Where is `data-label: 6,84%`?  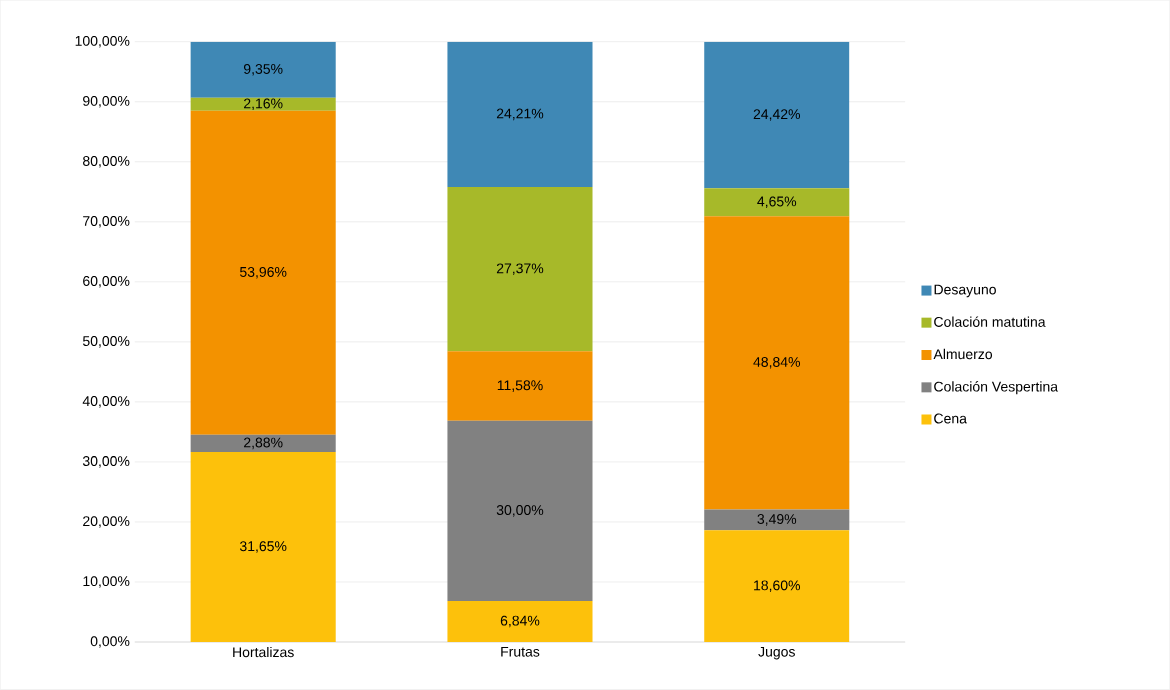 data-label: 6,84% is located at coordinates (520, 621).